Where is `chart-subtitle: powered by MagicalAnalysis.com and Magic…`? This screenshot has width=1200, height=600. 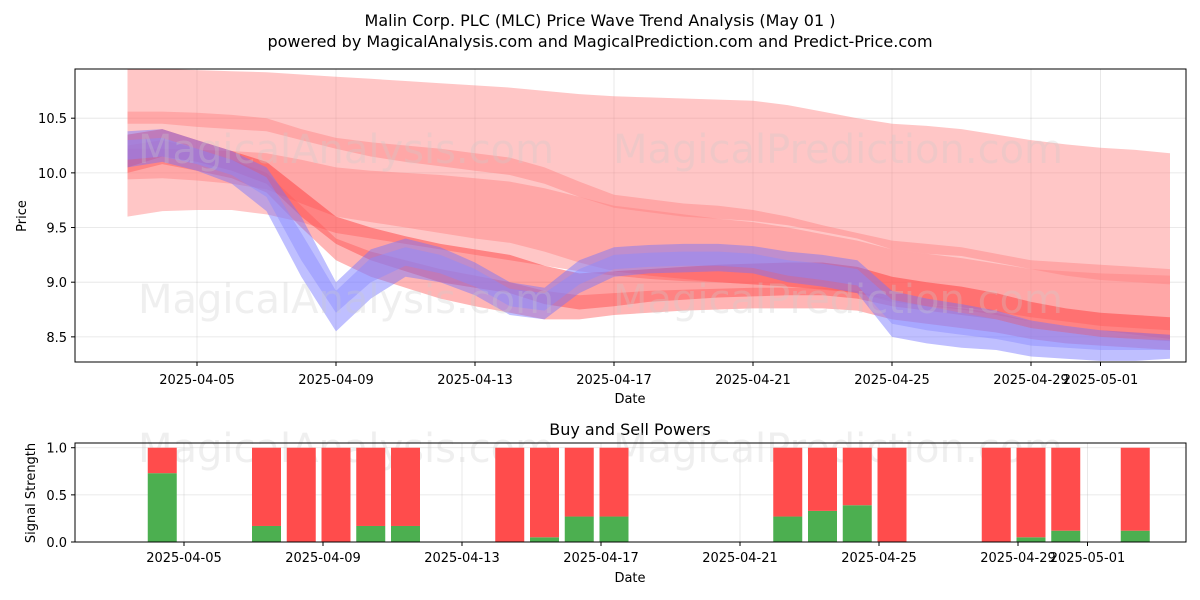
chart-subtitle: powered by MagicalAnalysis.com and Magic… is located at coordinates (599, 41).